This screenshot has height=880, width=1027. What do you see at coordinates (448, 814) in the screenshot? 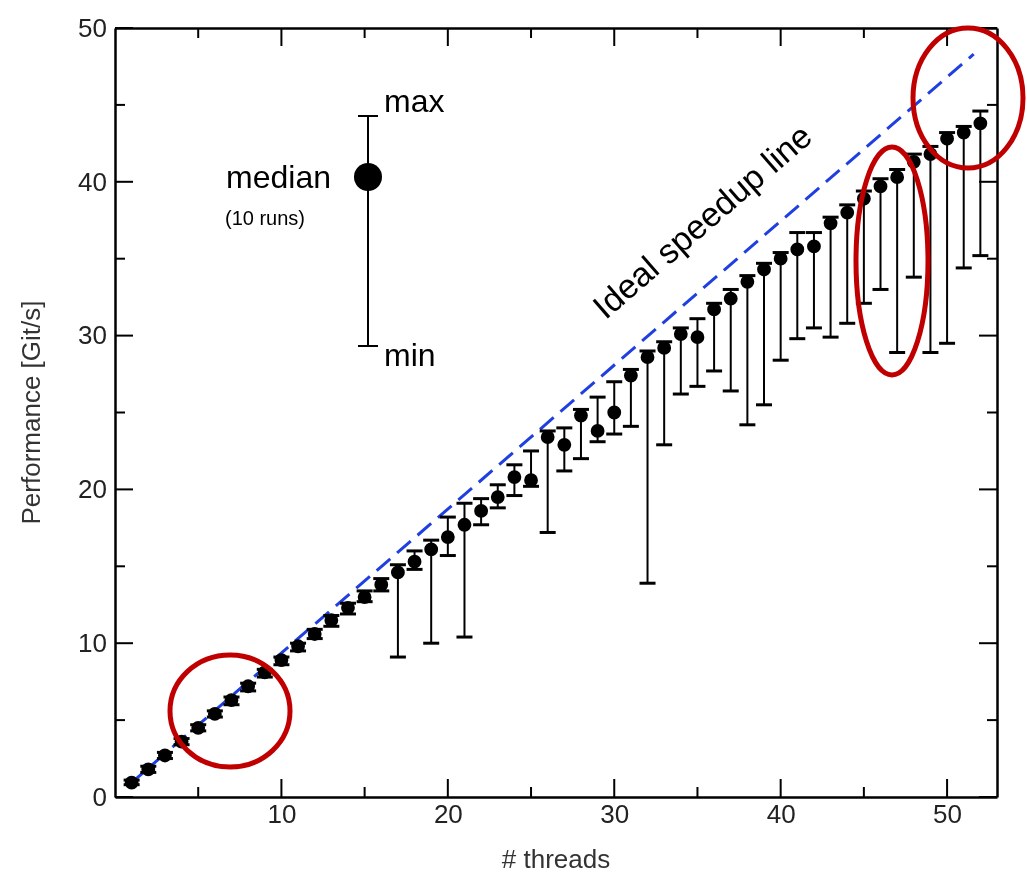
I see `x-tick-label: 20` at bounding box center [448, 814].